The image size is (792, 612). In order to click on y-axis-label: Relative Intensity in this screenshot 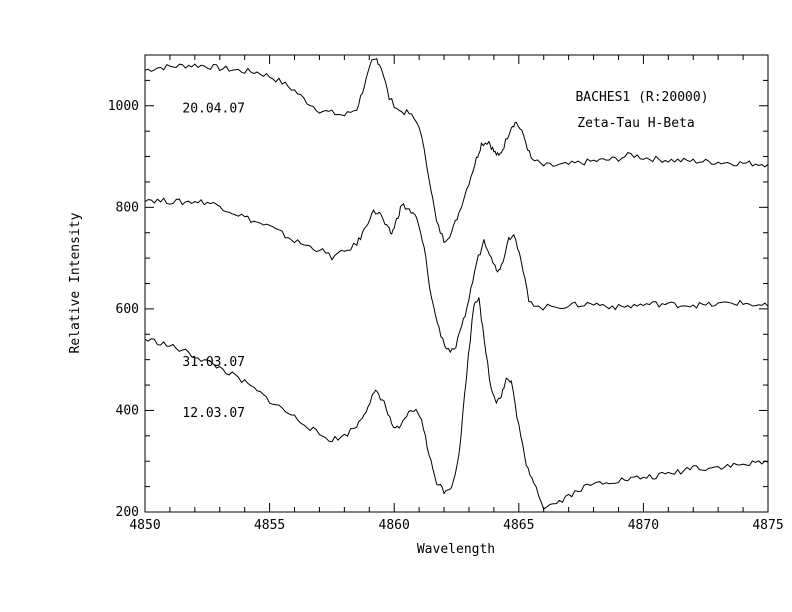, I will do `click(75, 282)`.